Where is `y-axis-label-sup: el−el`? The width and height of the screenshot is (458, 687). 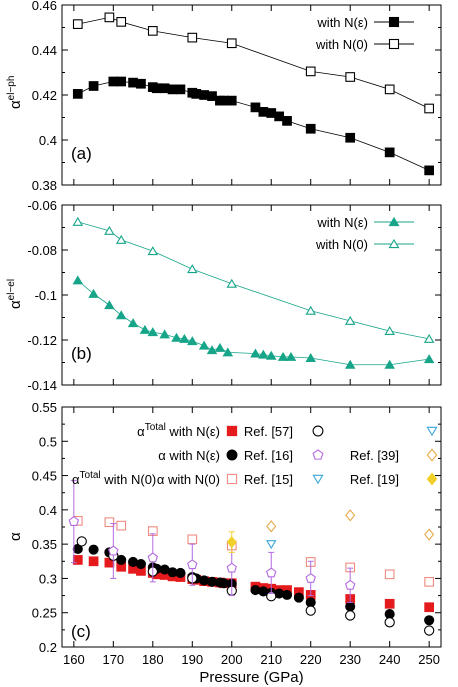 y-axis-label-sup: el−el is located at coordinates (11, 289).